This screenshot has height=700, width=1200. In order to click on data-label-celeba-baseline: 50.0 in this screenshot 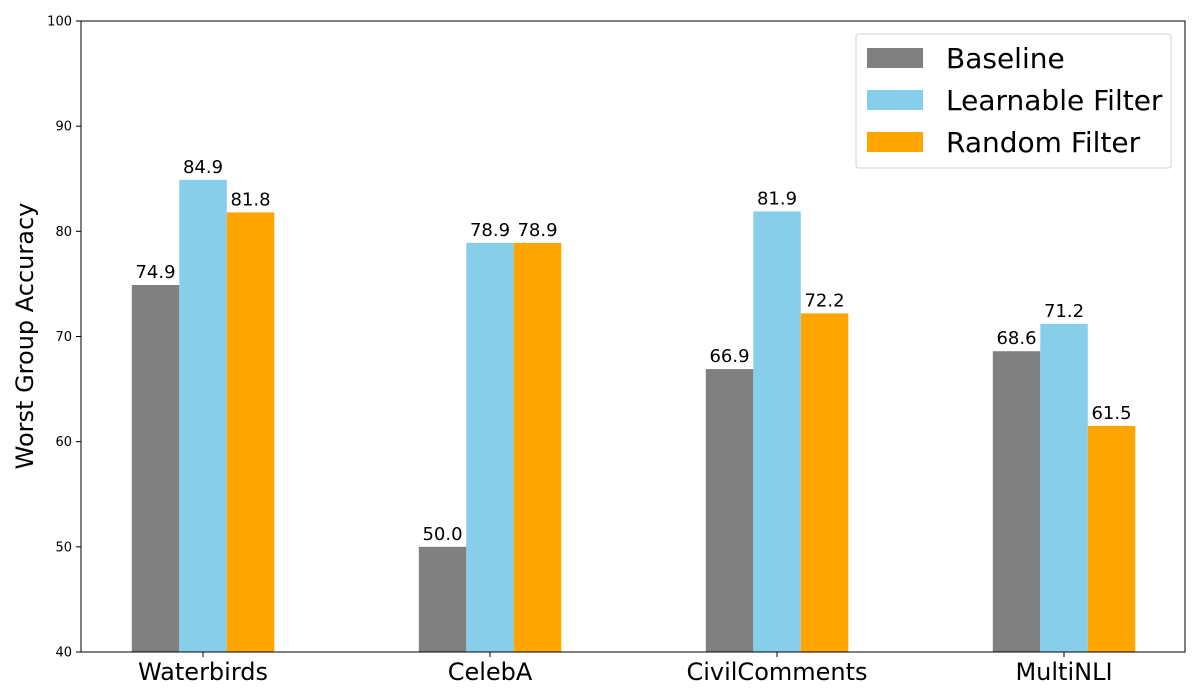, I will do `click(442, 534)`.